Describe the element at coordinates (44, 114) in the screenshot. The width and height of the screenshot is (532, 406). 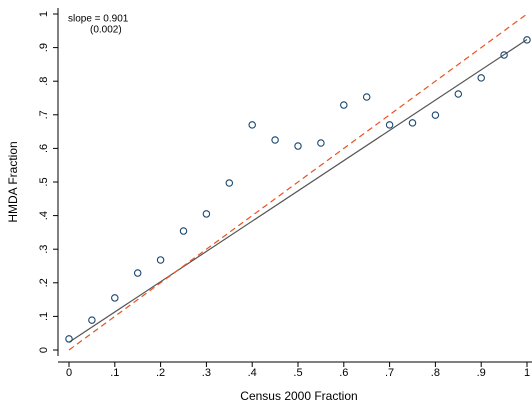
I see `y-tick-label: .7` at that location.